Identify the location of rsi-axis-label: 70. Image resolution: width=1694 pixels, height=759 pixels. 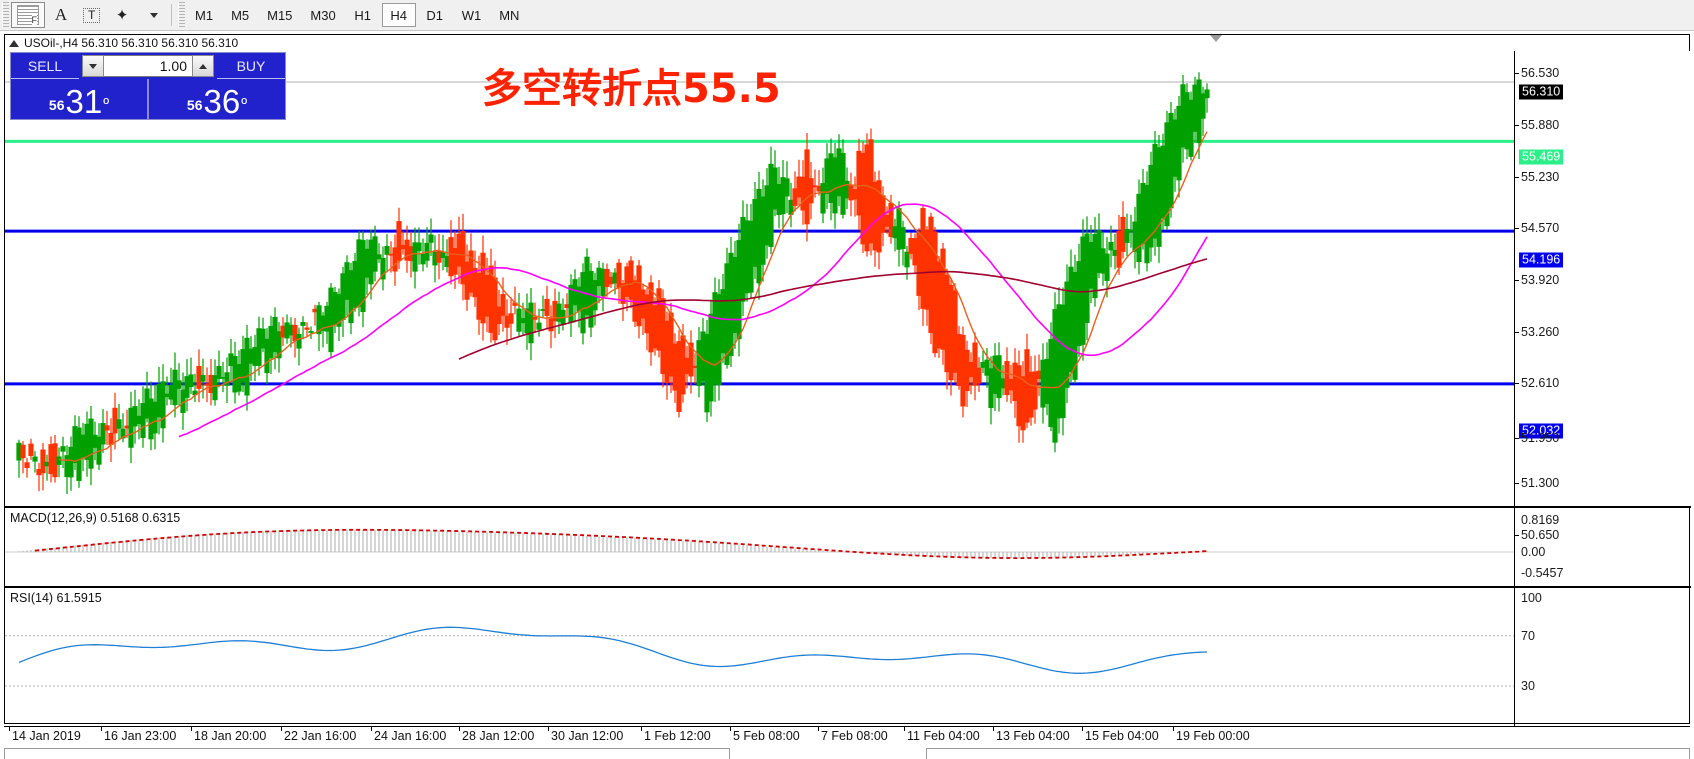
(1528, 636).